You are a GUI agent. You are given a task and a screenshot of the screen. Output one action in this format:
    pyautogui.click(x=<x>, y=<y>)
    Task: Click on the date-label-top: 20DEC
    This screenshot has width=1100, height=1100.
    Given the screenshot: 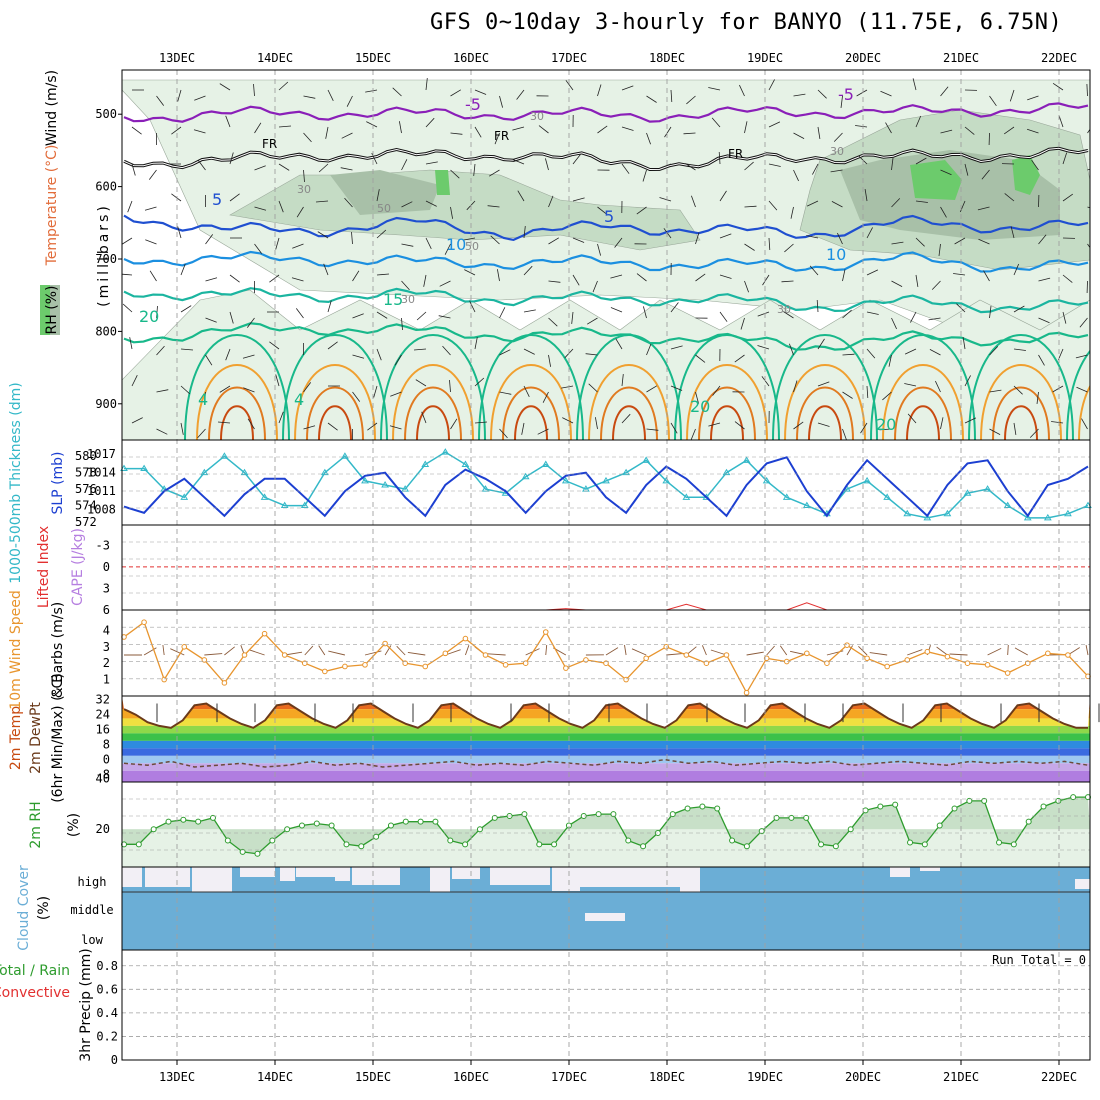 What is the action you would take?
    pyautogui.click(x=863, y=58)
    